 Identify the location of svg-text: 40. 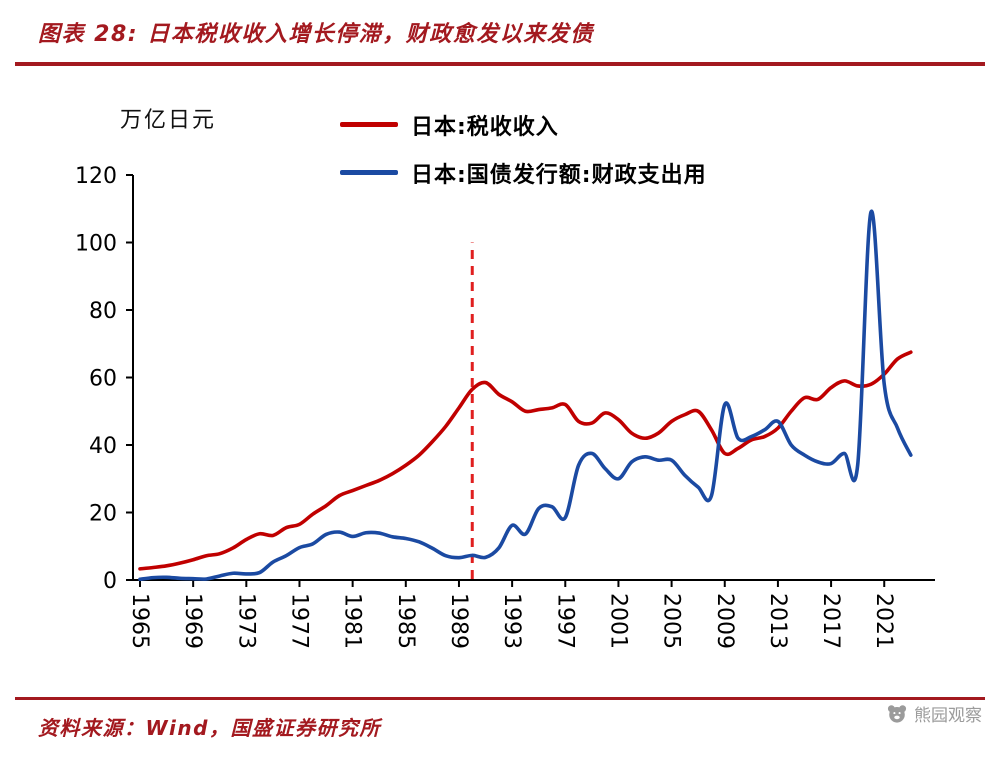
(103, 446).